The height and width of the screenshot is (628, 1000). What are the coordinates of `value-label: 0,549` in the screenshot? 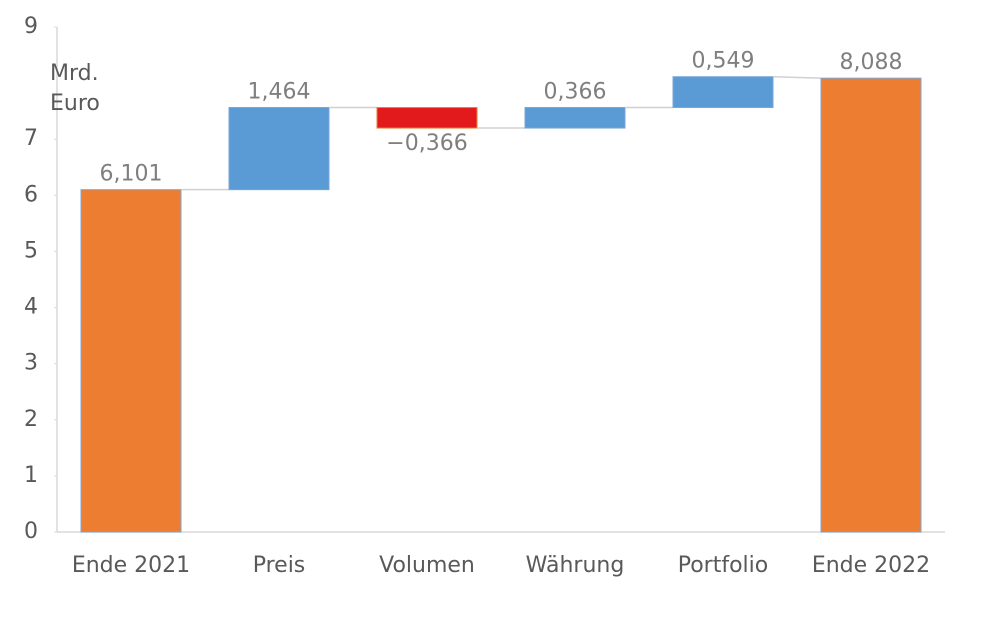 It's located at (723, 61).